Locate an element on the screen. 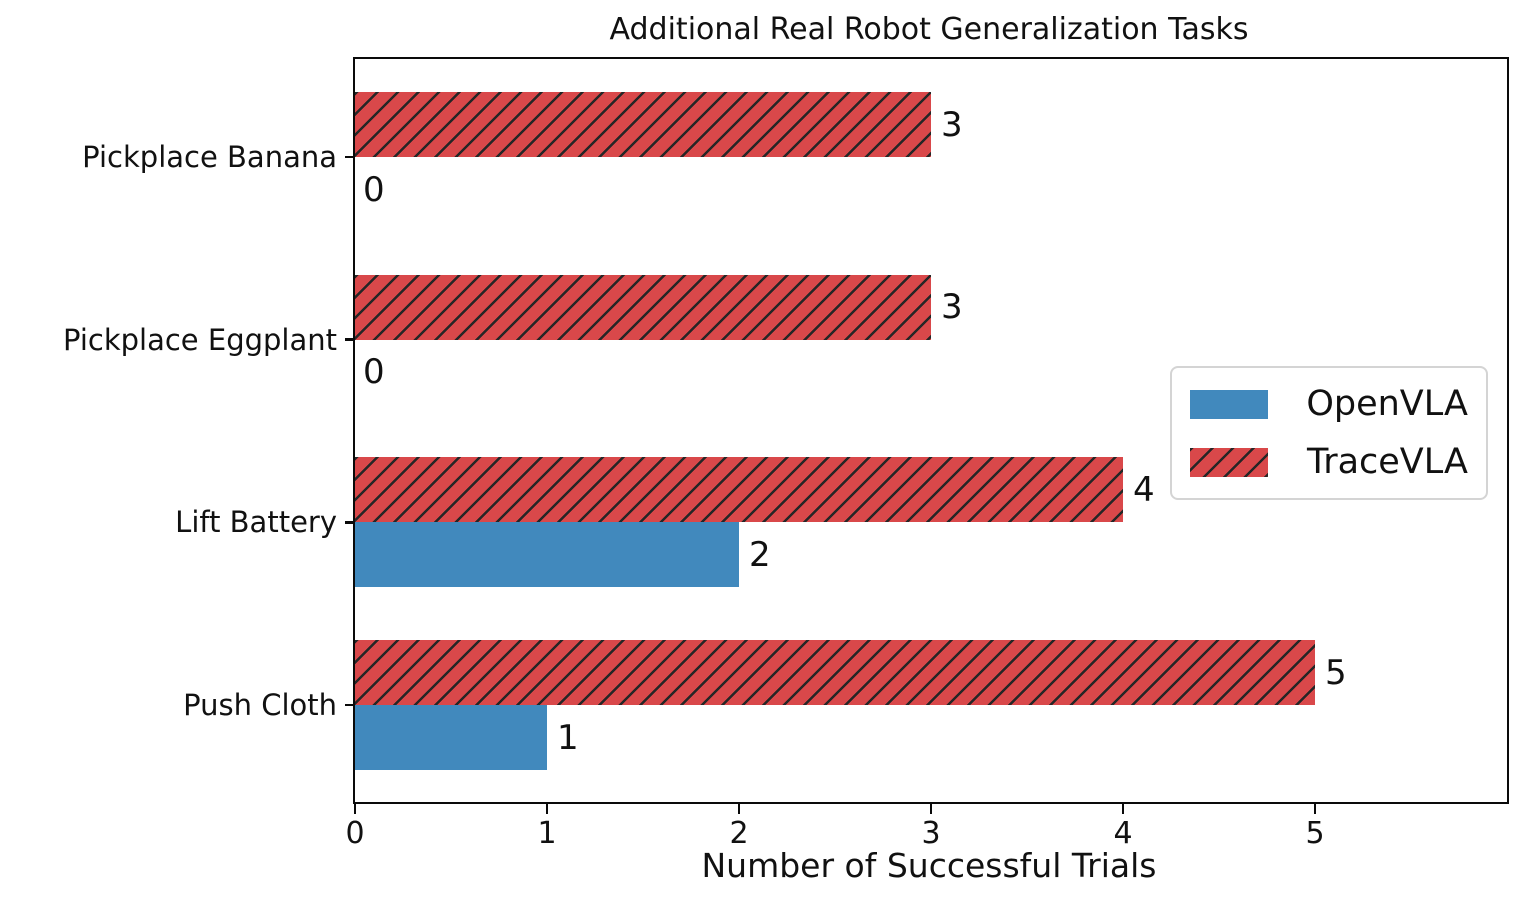 The width and height of the screenshot is (1521, 908). x-tick-label-5: 5 is located at coordinates (1315, 833).